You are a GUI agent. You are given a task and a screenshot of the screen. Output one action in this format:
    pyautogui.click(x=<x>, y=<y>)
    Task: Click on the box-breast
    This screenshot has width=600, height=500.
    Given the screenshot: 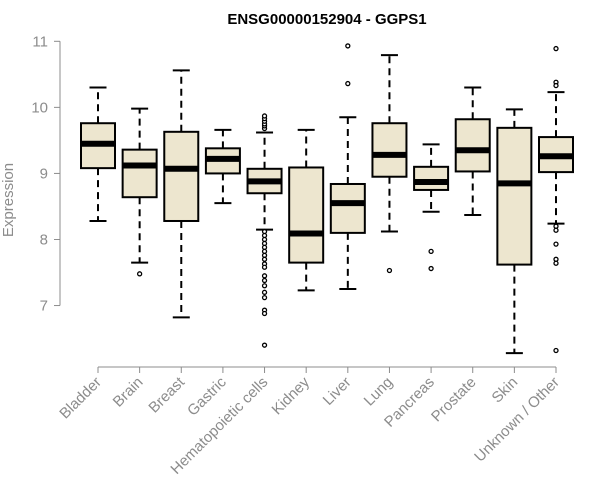 What is the action you would take?
    pyautogui.click(x=181, y=194)
    